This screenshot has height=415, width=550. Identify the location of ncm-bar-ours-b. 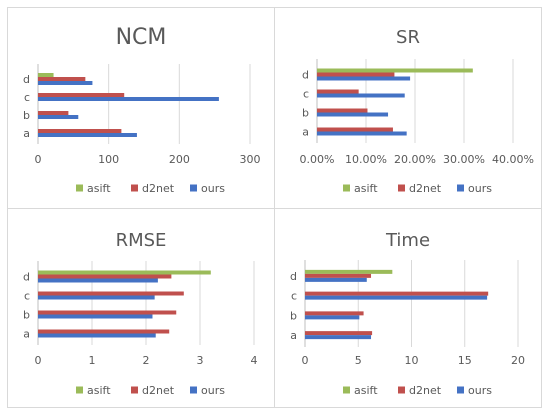
(58, 117).